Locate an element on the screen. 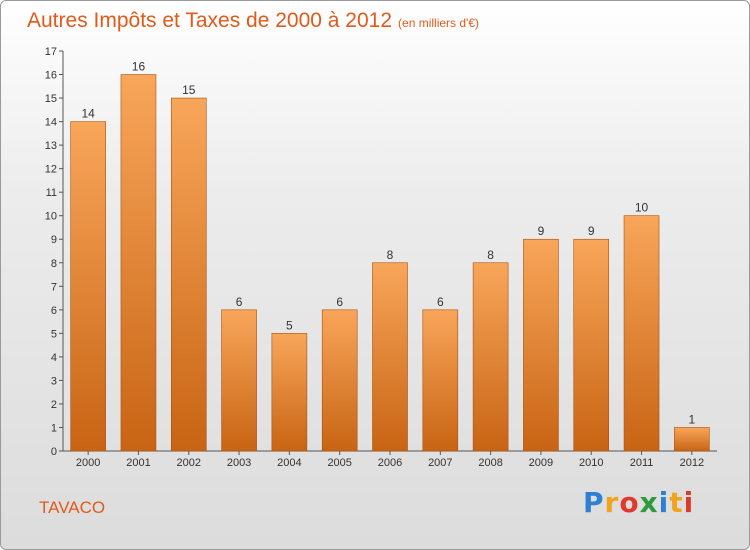 Image resolution: width=750 pixels, height=550 pixels. y-tick-label: 4 is located at coordinates (54, 358).